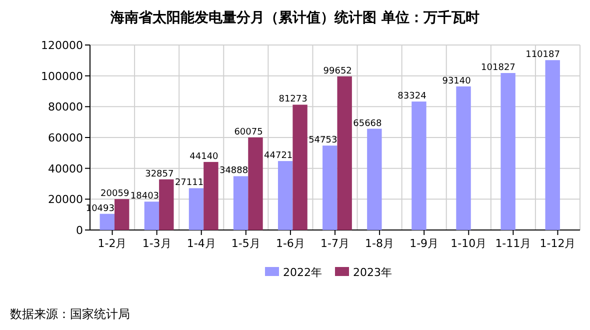  I want to click on x-tick-label: 1-7月, so click(335, 243).